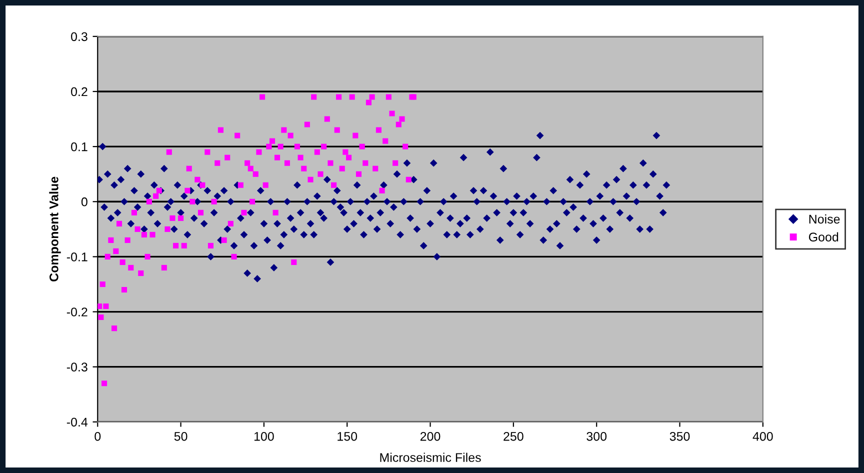  What do you see at coordinates (79, 37) in the screenshot?
I see `y-tick-label: 0.3` at bounding box center [79, 37].